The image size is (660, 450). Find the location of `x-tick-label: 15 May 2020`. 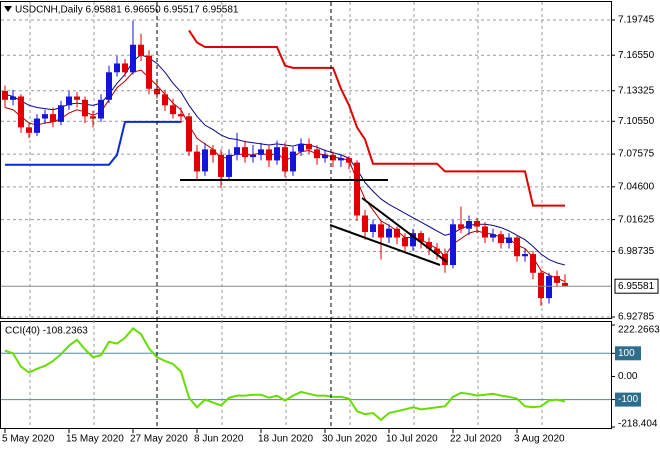

x-tick-label: 15 May 2020 is located at coordinates (95, 439).